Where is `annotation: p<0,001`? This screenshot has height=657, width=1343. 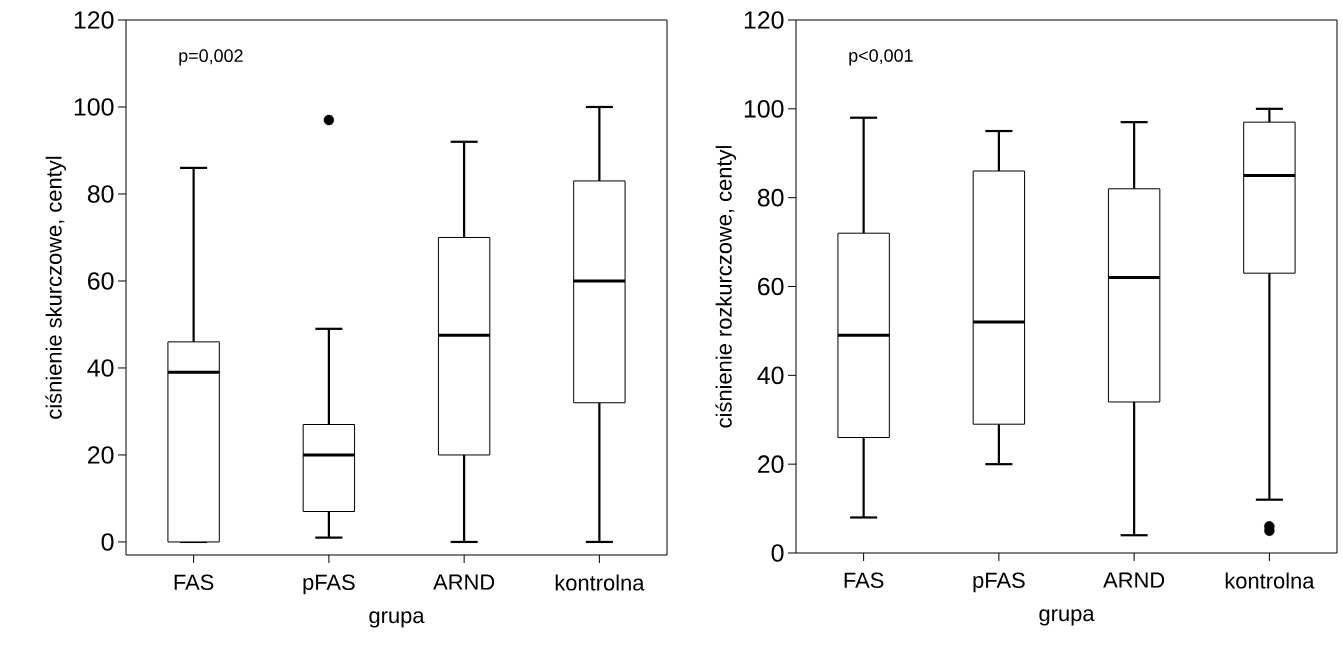
annotation: p<0,001 is located at coordinates (881, 57).